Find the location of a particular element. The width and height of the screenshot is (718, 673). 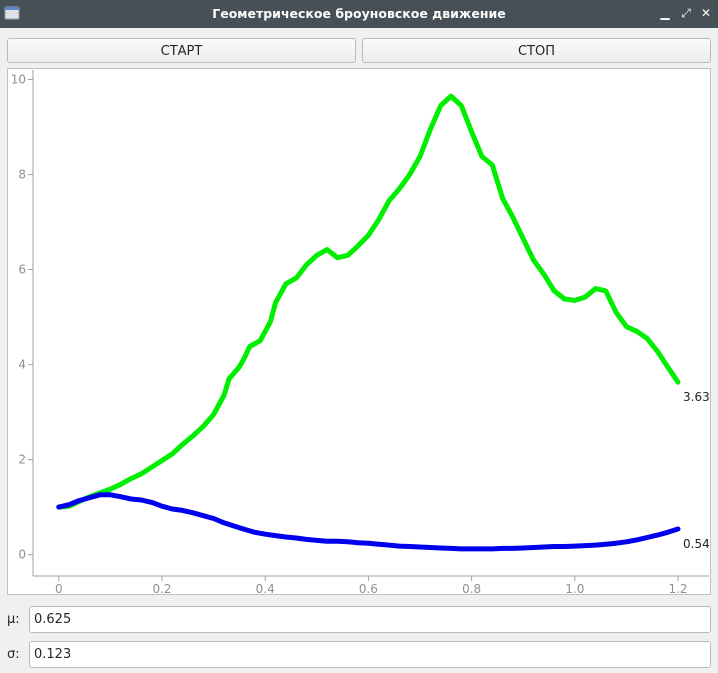

minimize-icon: ▁ is located at coordinates (665, 13).